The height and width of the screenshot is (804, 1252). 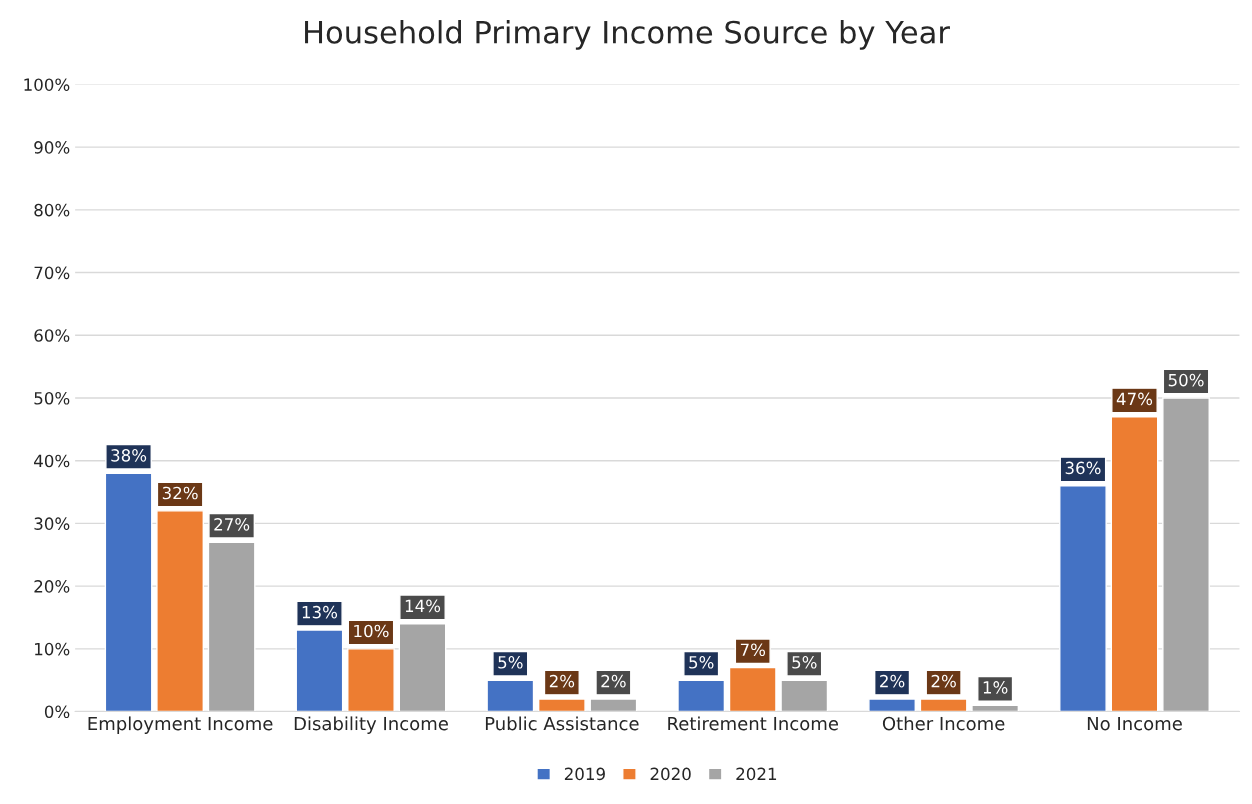 I want to click on legend-label: 2020, so click(x=670, y=774).